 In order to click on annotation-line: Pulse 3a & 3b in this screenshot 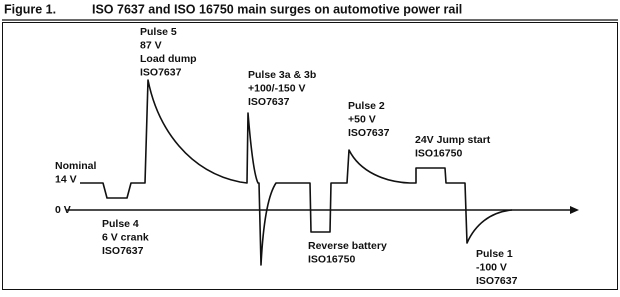, I will do `click(282, 75)`.